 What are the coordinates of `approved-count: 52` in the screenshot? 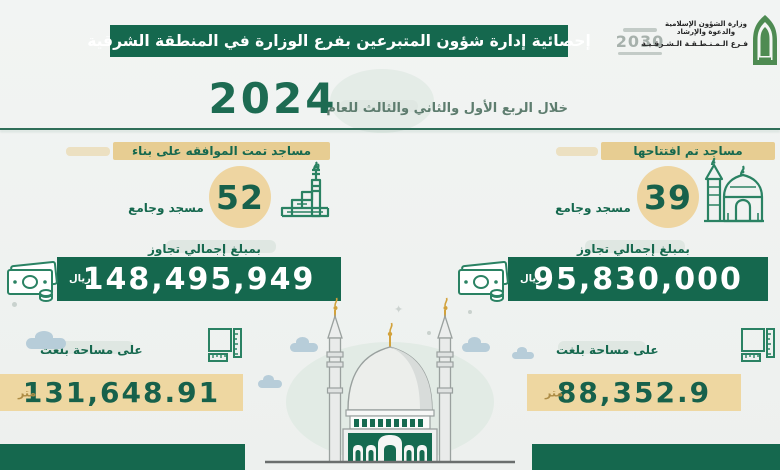 It's located at (240, 197).